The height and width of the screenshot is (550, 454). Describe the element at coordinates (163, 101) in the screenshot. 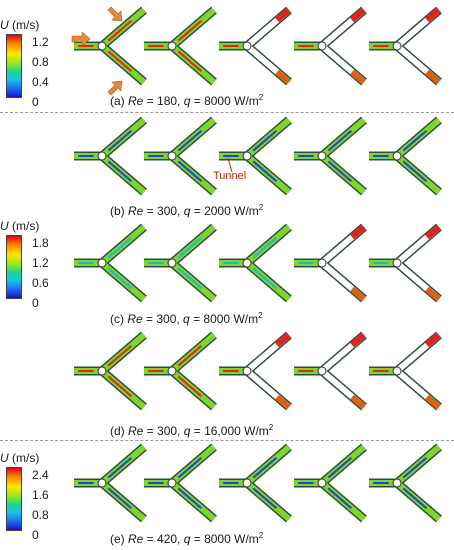

I see `caption-part: = 180,` at that location.